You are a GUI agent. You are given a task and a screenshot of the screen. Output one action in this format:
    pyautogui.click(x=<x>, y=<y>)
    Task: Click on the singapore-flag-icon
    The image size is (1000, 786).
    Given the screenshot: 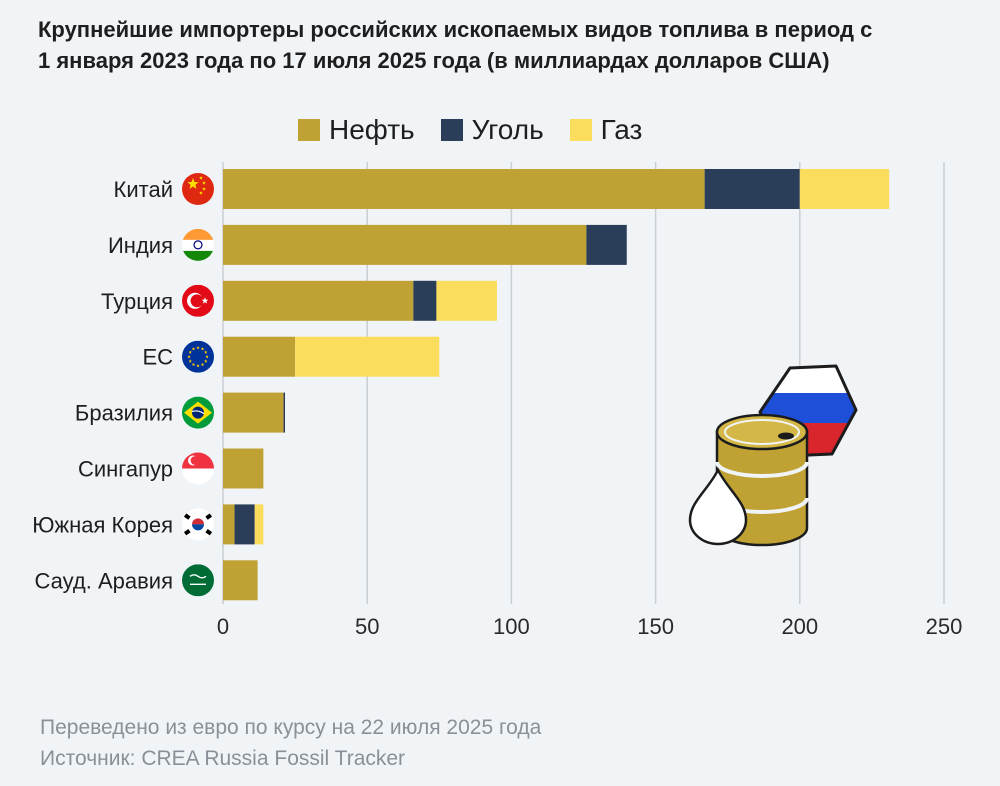 What is the action you would take?
    pyautogui.click(x=198, y=468)
    